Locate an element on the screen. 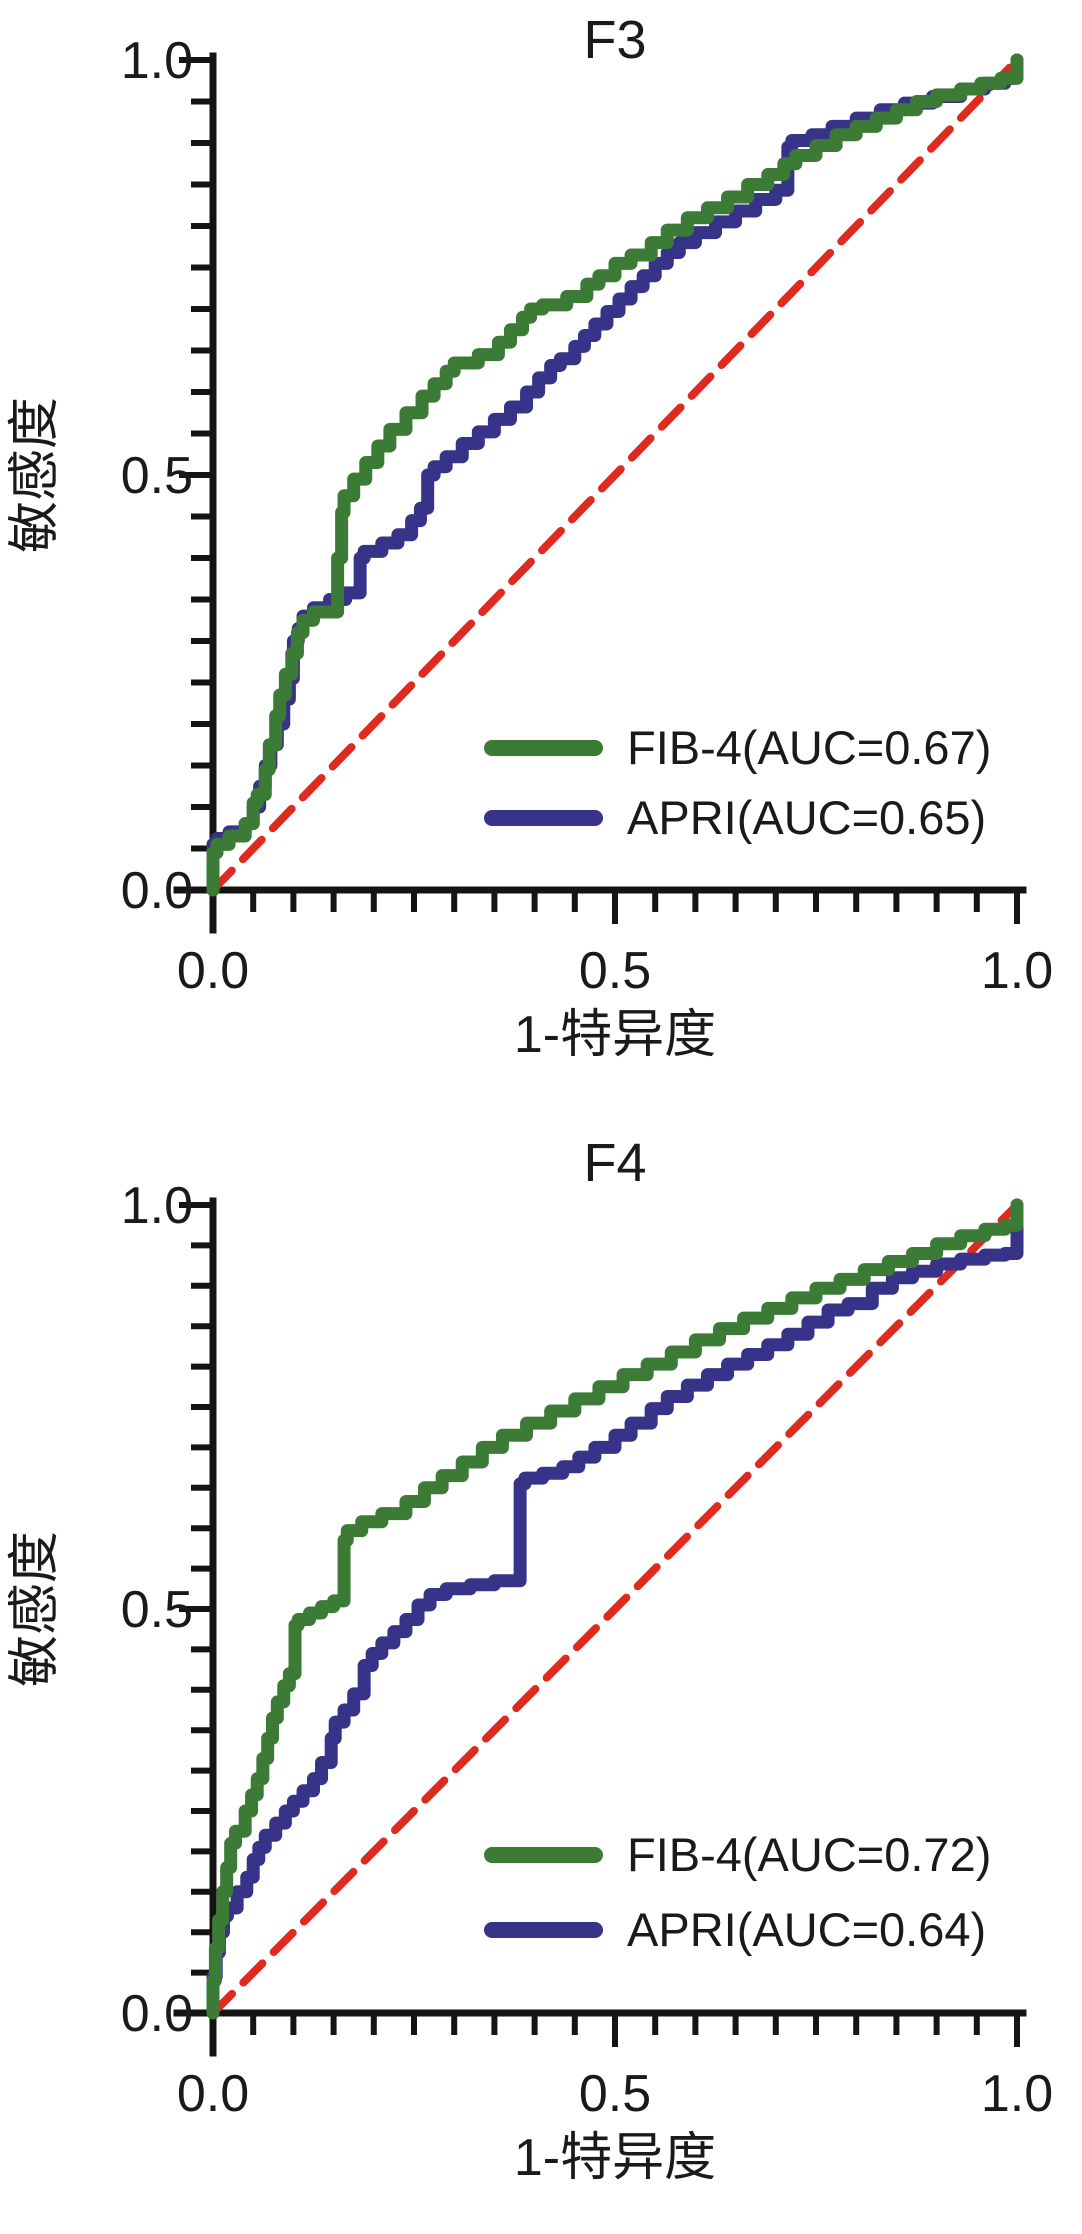 The width and height of the screenshot is (1082, 2234). legend-label-fib4: FIB-4(AUC=0.67) is located at coordinates (809, 747).